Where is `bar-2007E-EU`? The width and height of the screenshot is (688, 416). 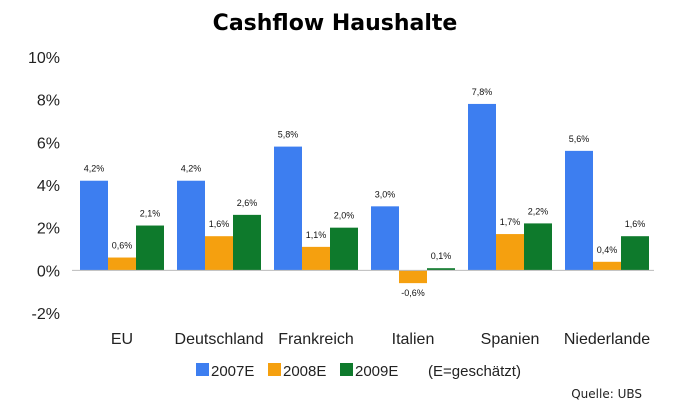
bar-2007E-EU is located at coordinates (94, 225).